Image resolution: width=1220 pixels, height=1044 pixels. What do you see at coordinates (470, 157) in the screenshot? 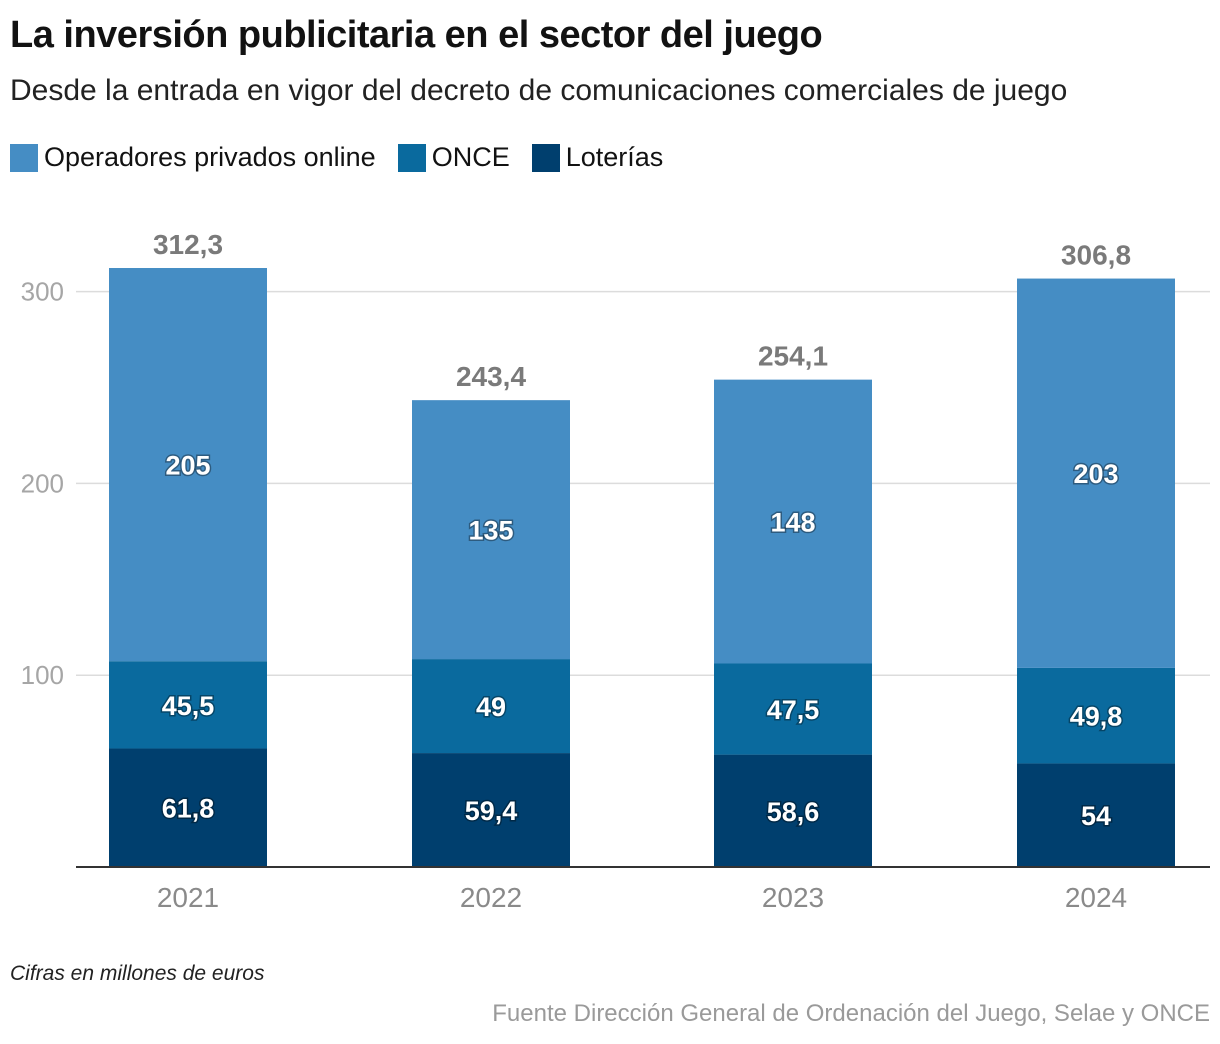
I see `legend-label-once: ONCE` at bounding box center [470, 157].